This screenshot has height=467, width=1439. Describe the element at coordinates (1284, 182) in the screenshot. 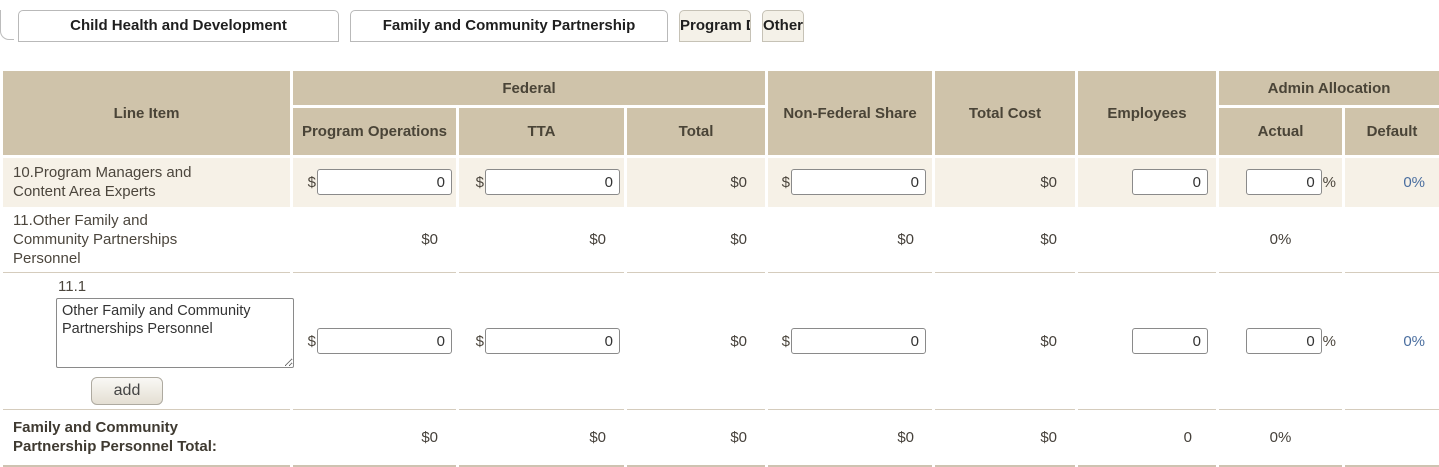

I see `row10-actual-input` at that location.